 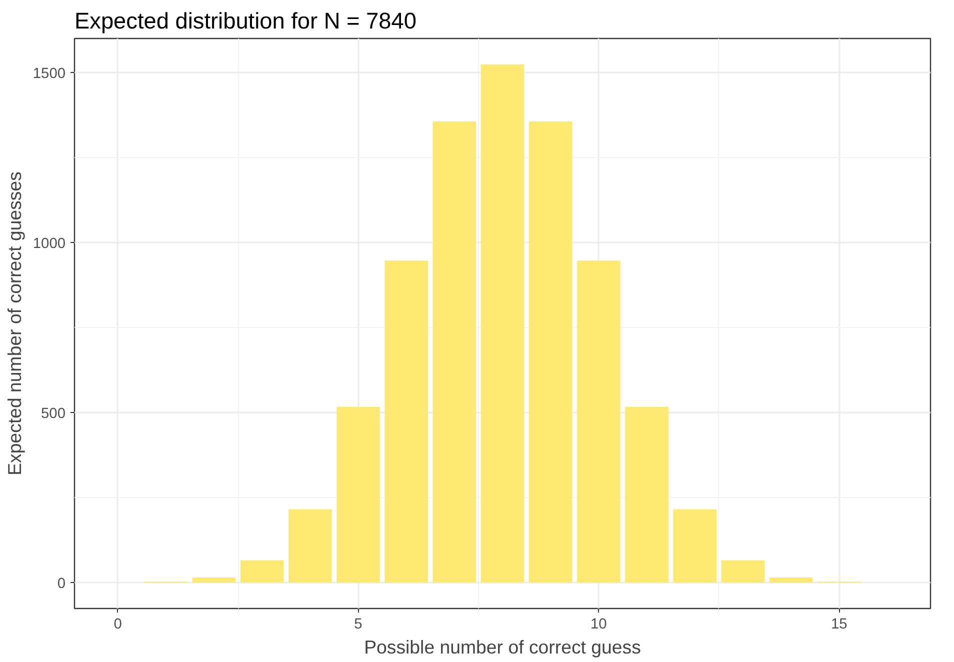 What do you see at coordinates (839, 624) in the screenshot?
I see `x-tick-label: 15` at bounding box center [839, 624].